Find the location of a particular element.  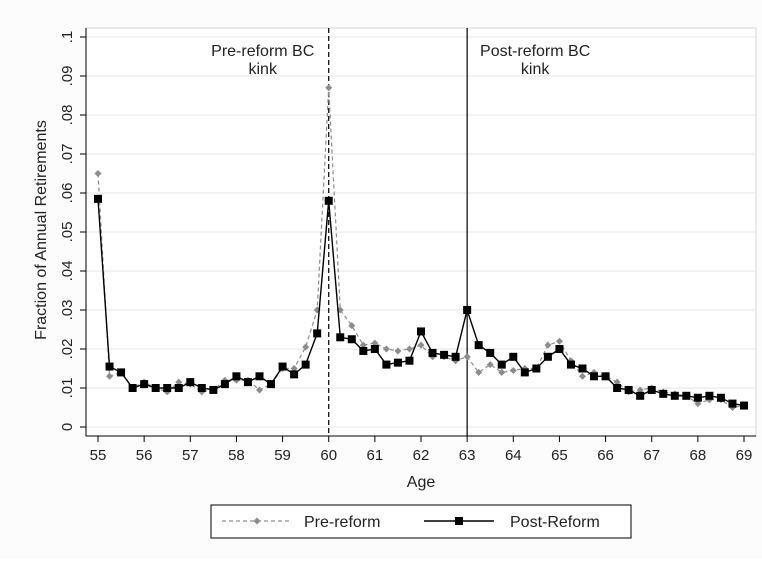

y-tick-label: .07 is located at coordinates (67, 154).